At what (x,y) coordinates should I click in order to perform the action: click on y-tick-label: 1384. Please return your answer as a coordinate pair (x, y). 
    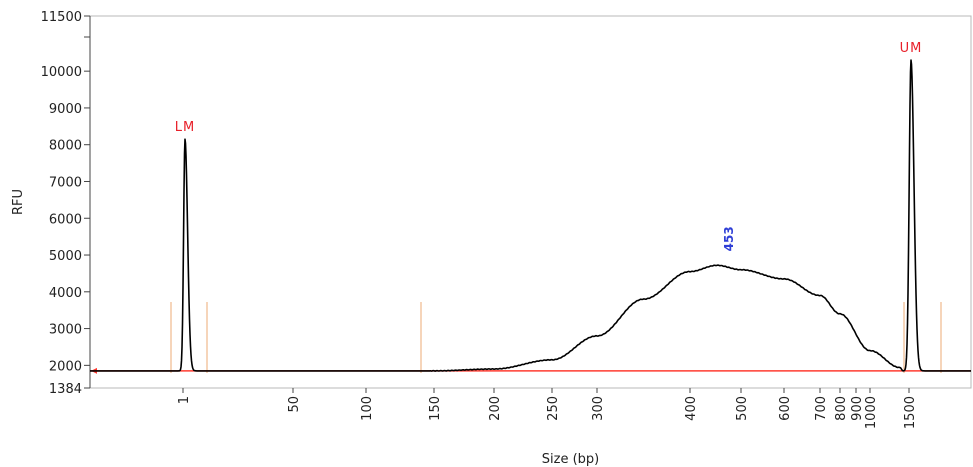
    Looking at the image, I should click on (65, 389).